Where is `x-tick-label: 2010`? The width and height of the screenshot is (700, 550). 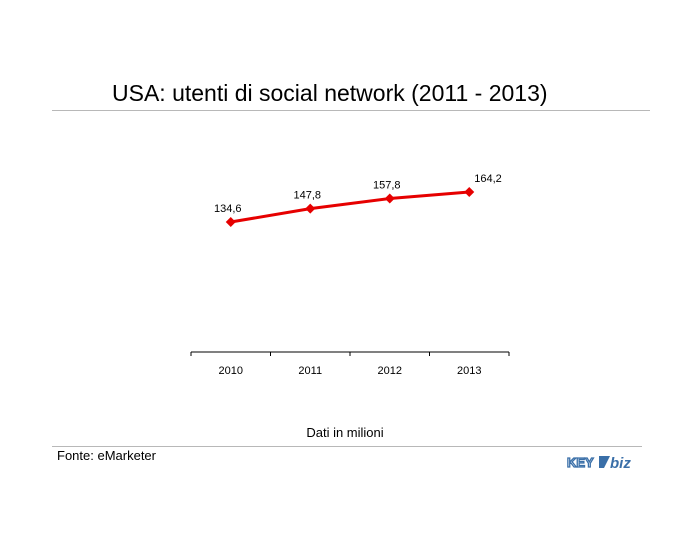 x-tick-label: 2010 is located at coordinates (231, 371).